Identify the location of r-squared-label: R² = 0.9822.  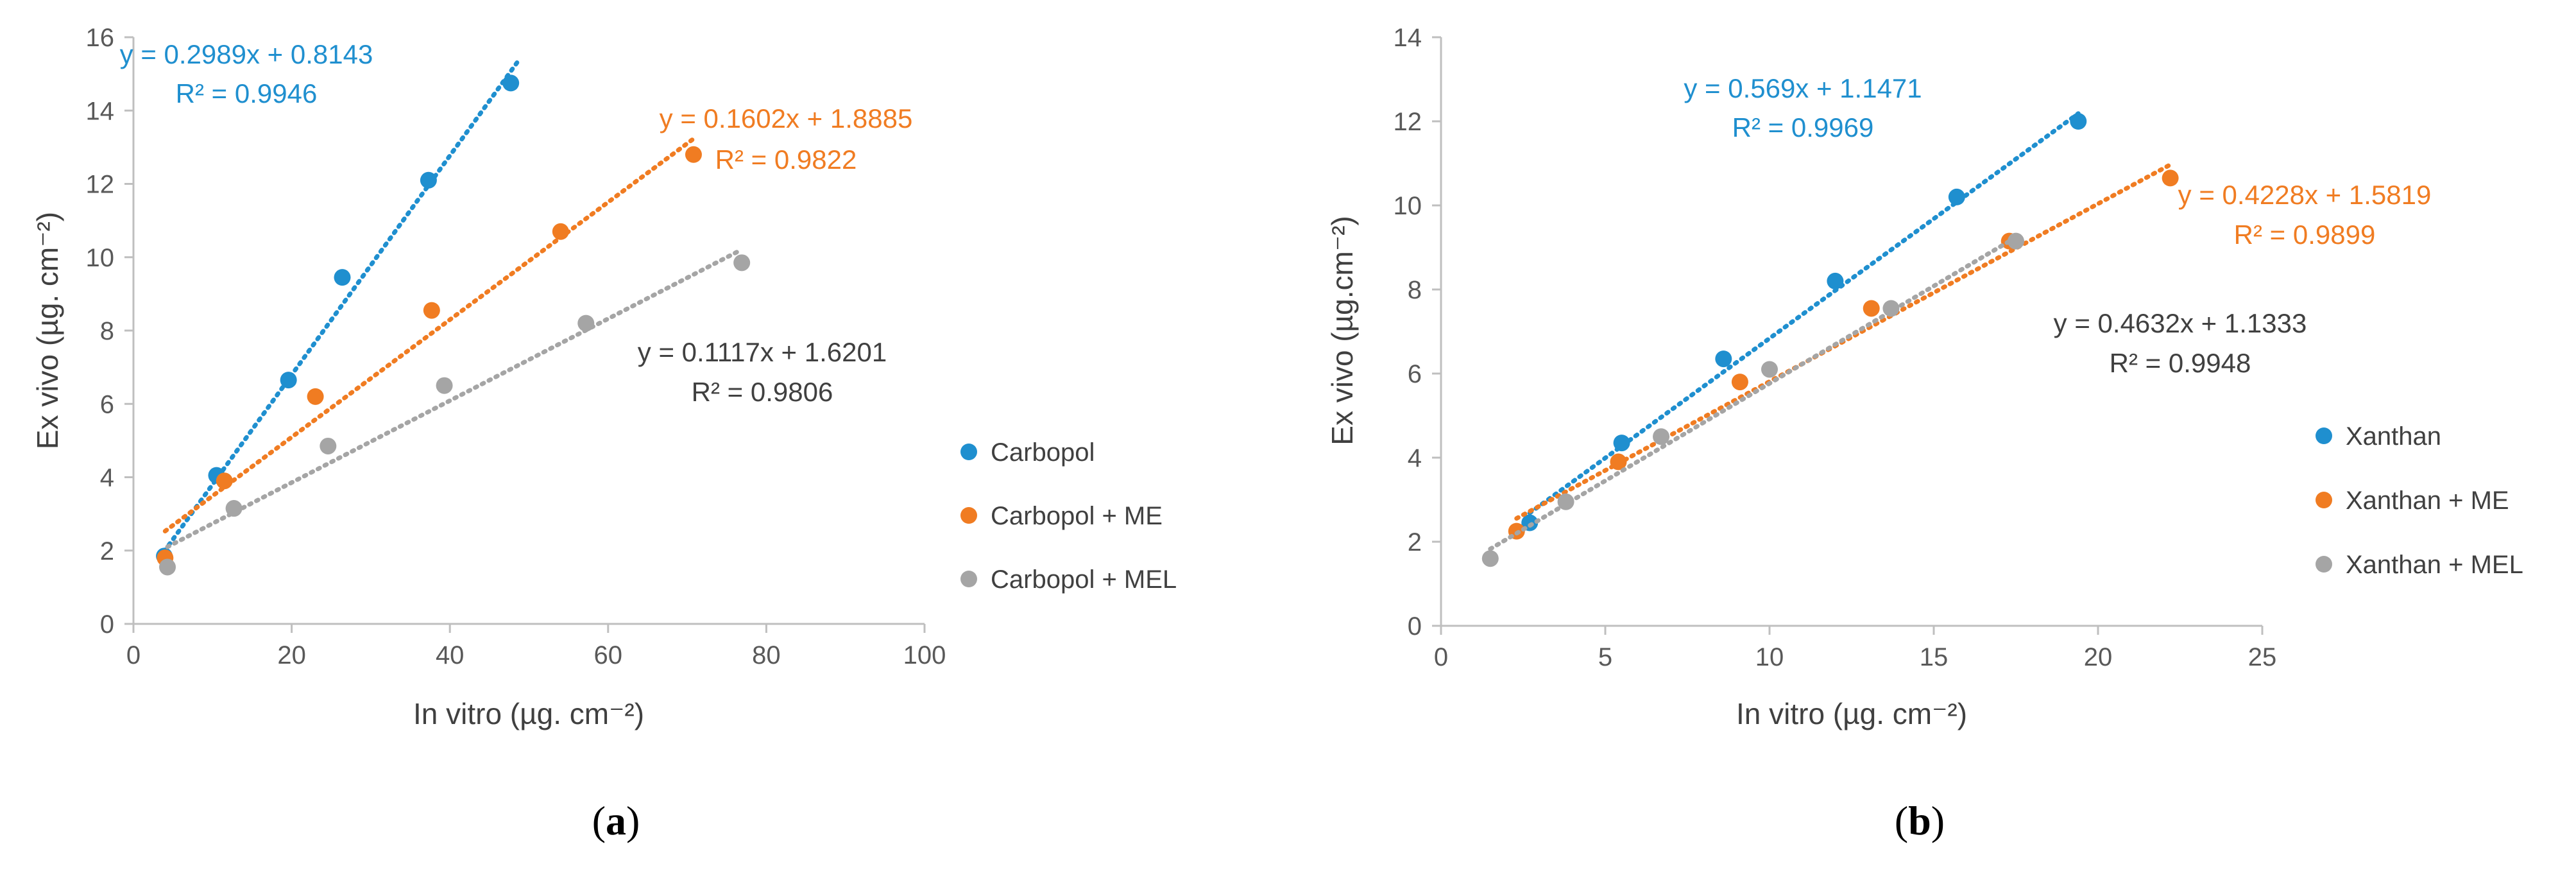
(786, 159).